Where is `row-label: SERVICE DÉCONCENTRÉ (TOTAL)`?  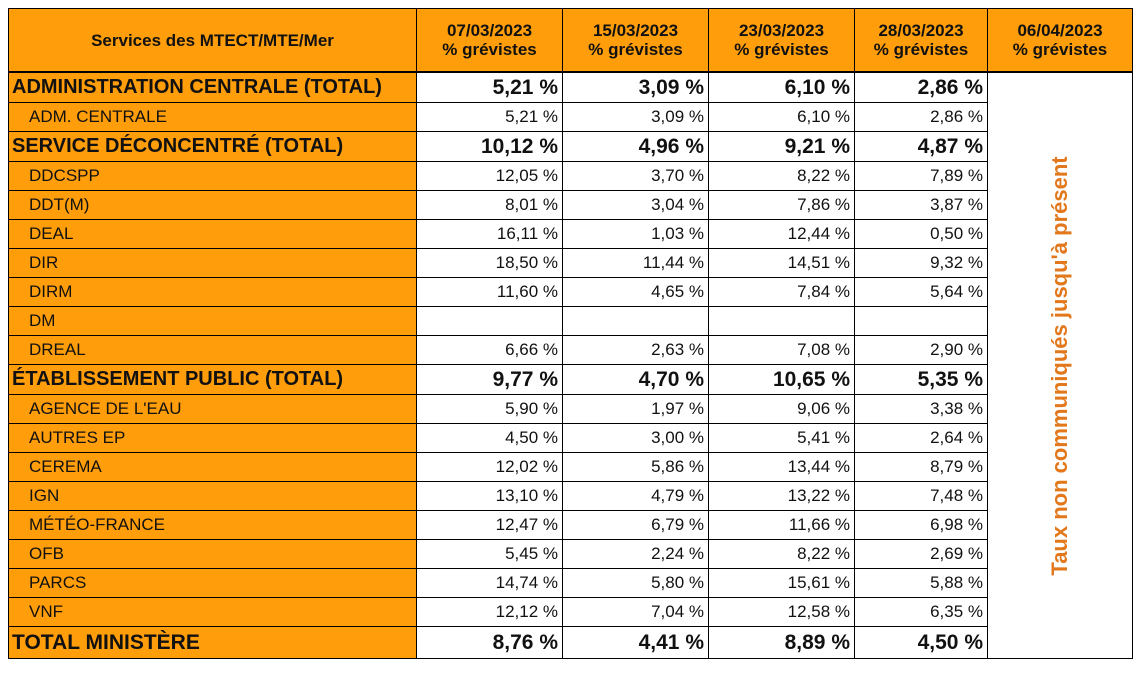 row-label: SERVICE DÉCONCENTRÉ (TOTAL) is located at coordinates (212, 146).